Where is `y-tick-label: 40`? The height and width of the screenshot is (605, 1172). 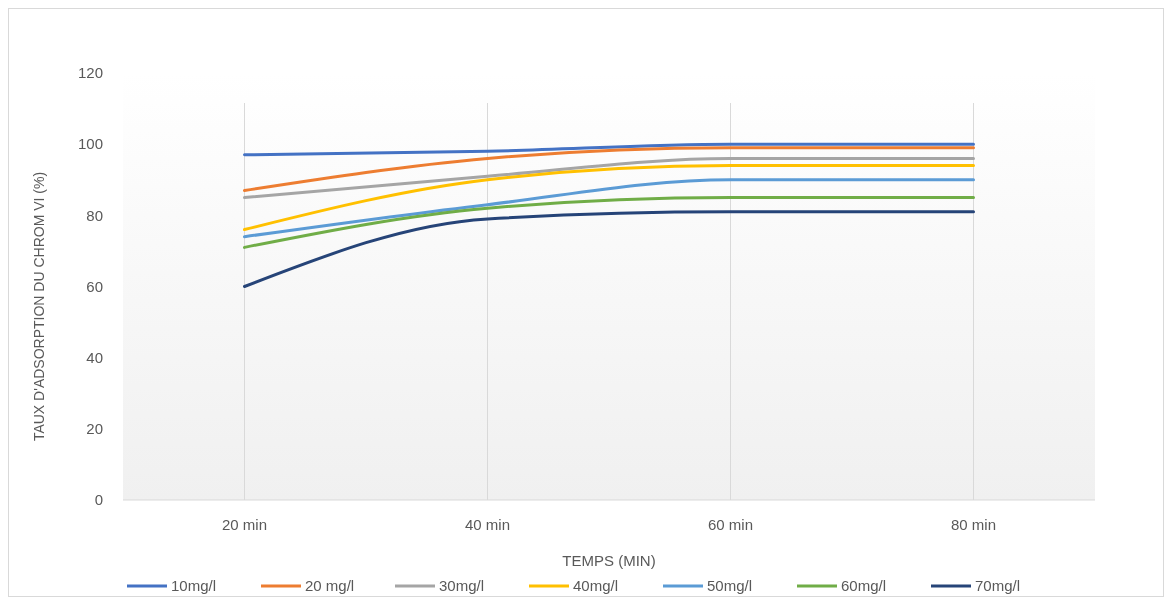
y-tick-label: 40 is located at coordinates (94, 357).